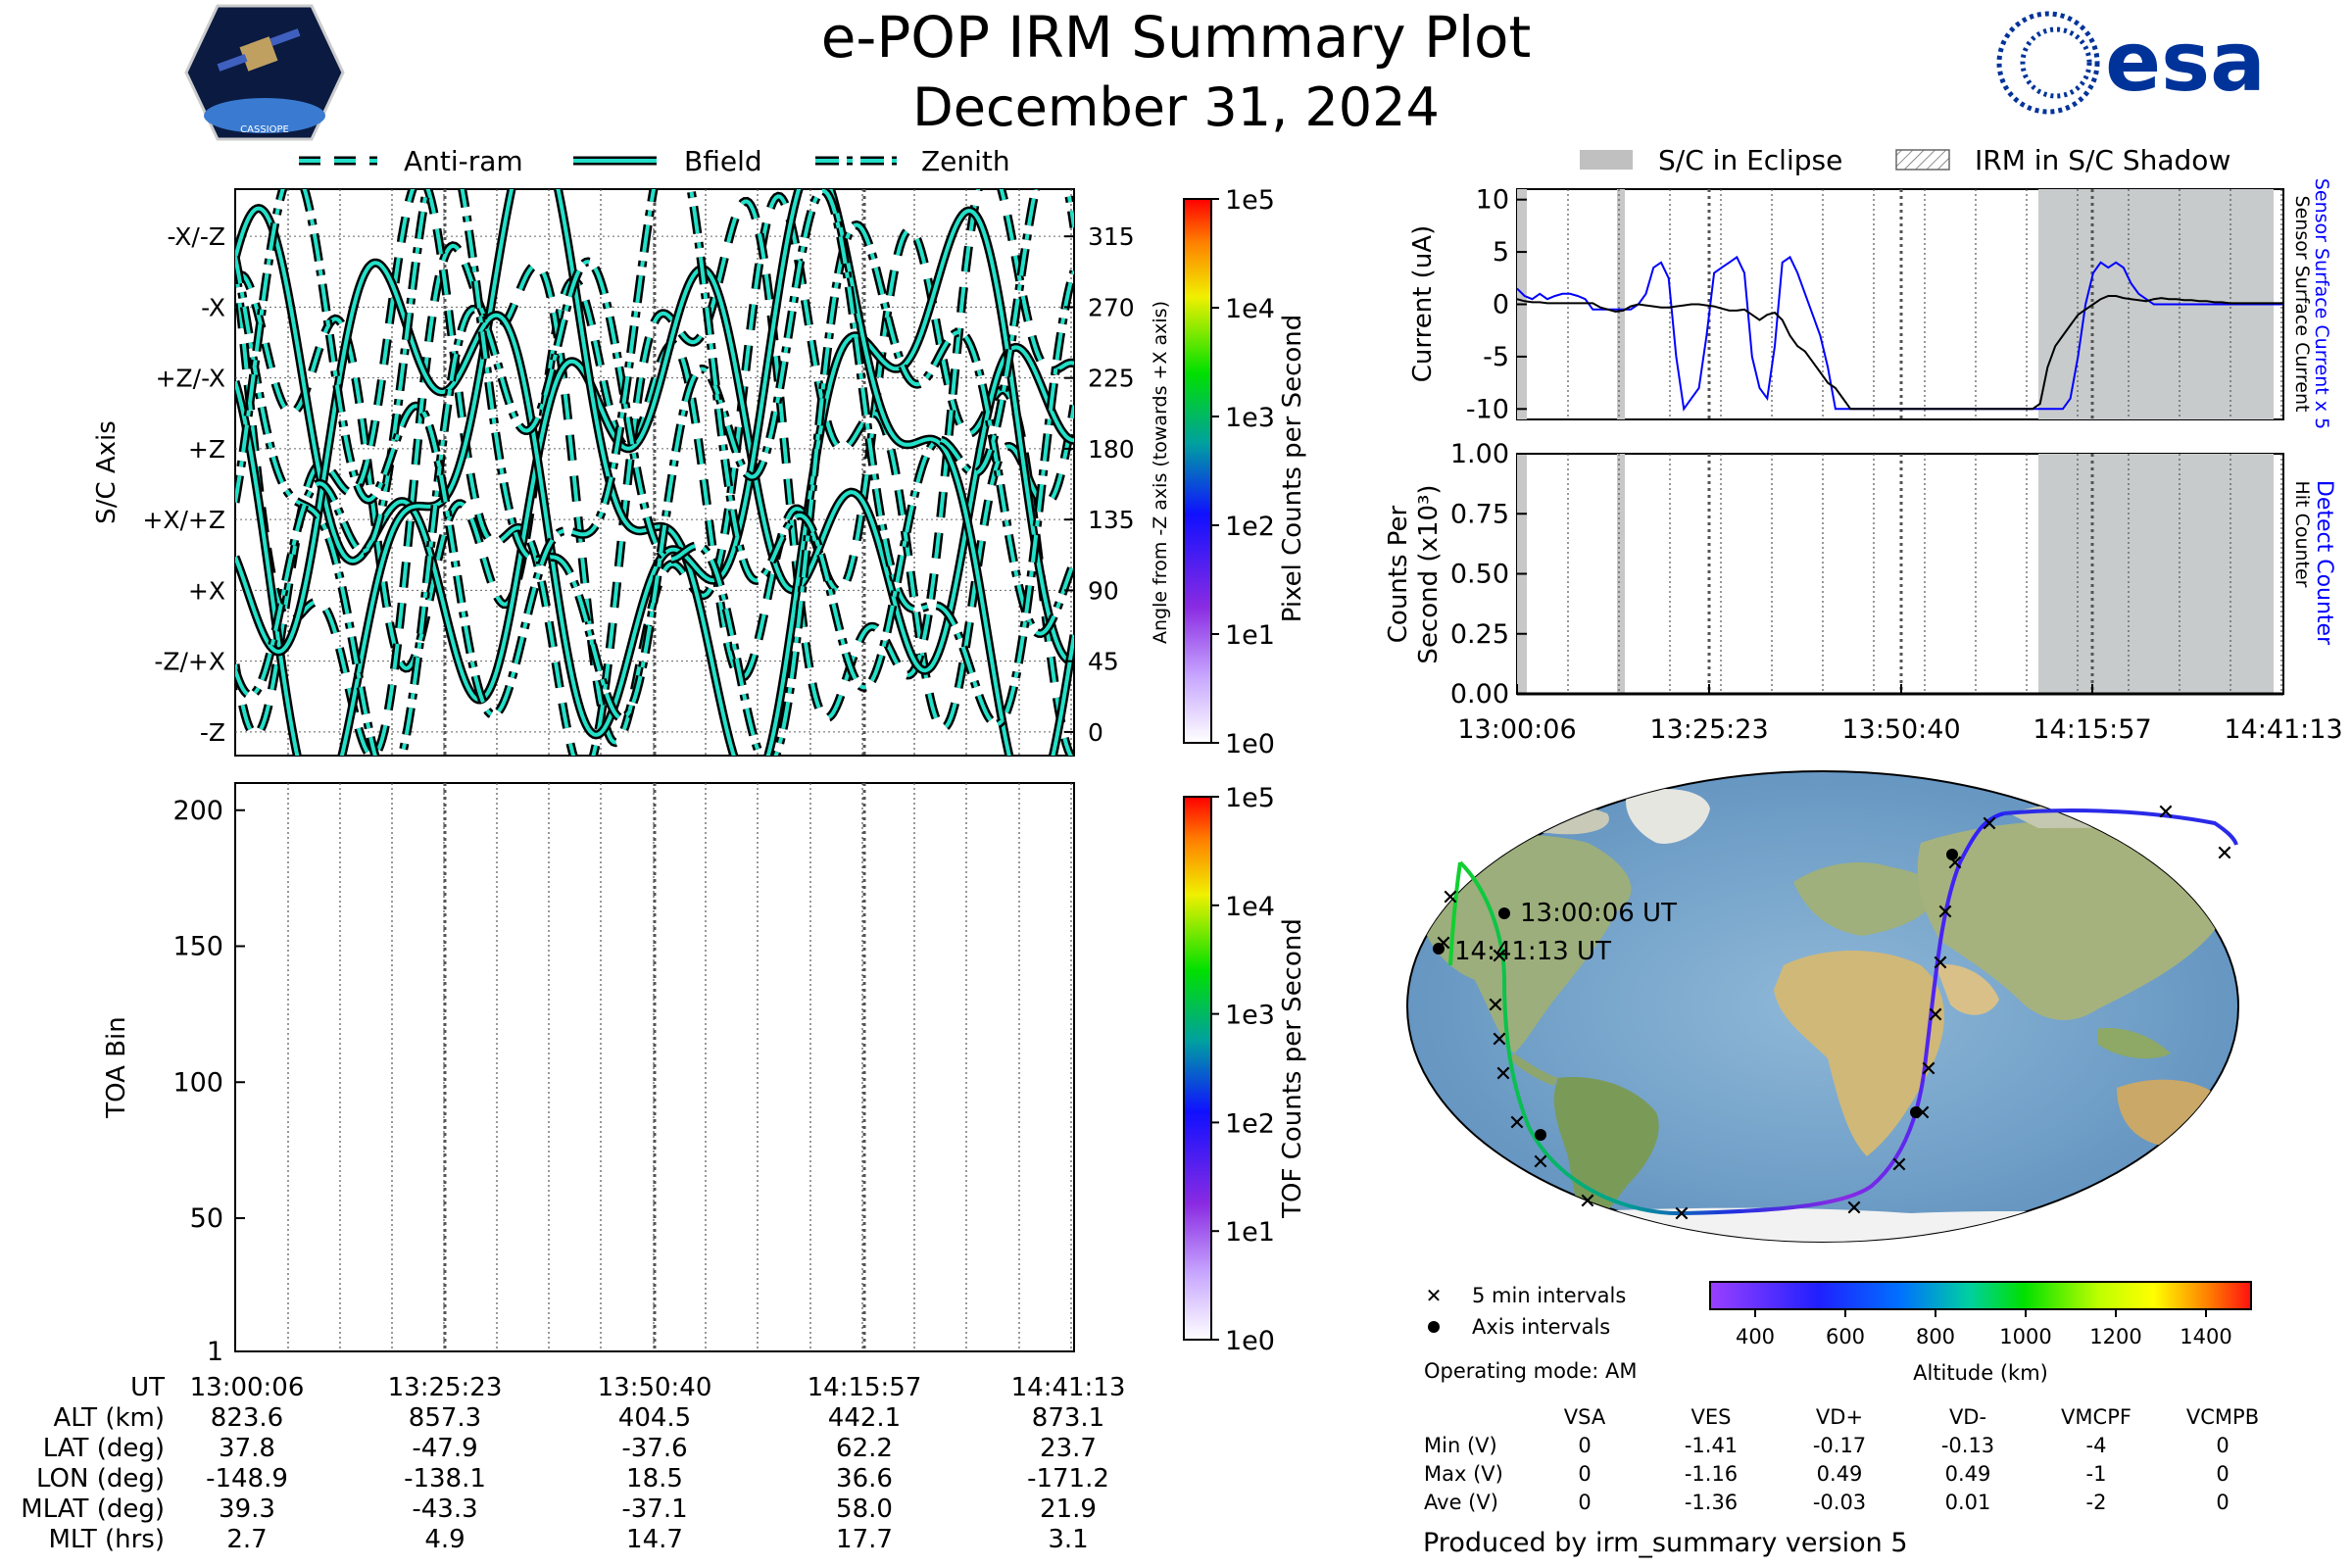 Image resolution: width=2352 pixels, height=1568 pixels. Describe the element at coordinates (1068, 1479) in the screenshot. I see `summary-value: -171.2` at that location.